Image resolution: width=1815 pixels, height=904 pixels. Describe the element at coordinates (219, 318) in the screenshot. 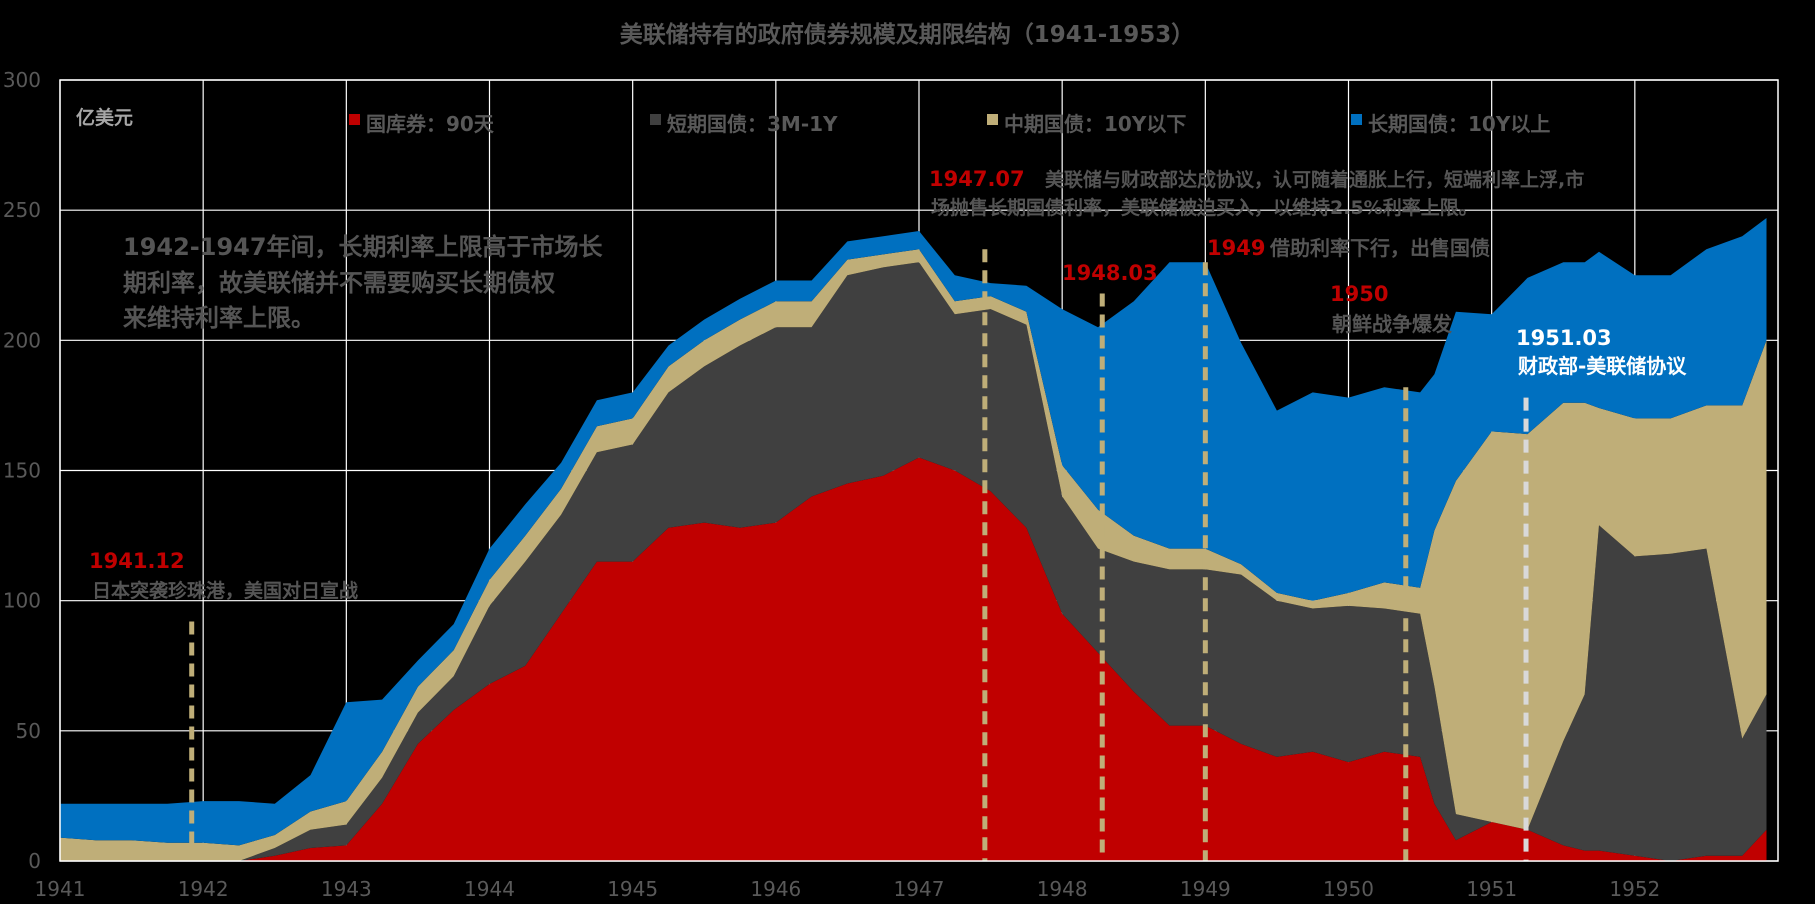

I see `annotation-1942-line3: 来维持利率上限。` at that location.